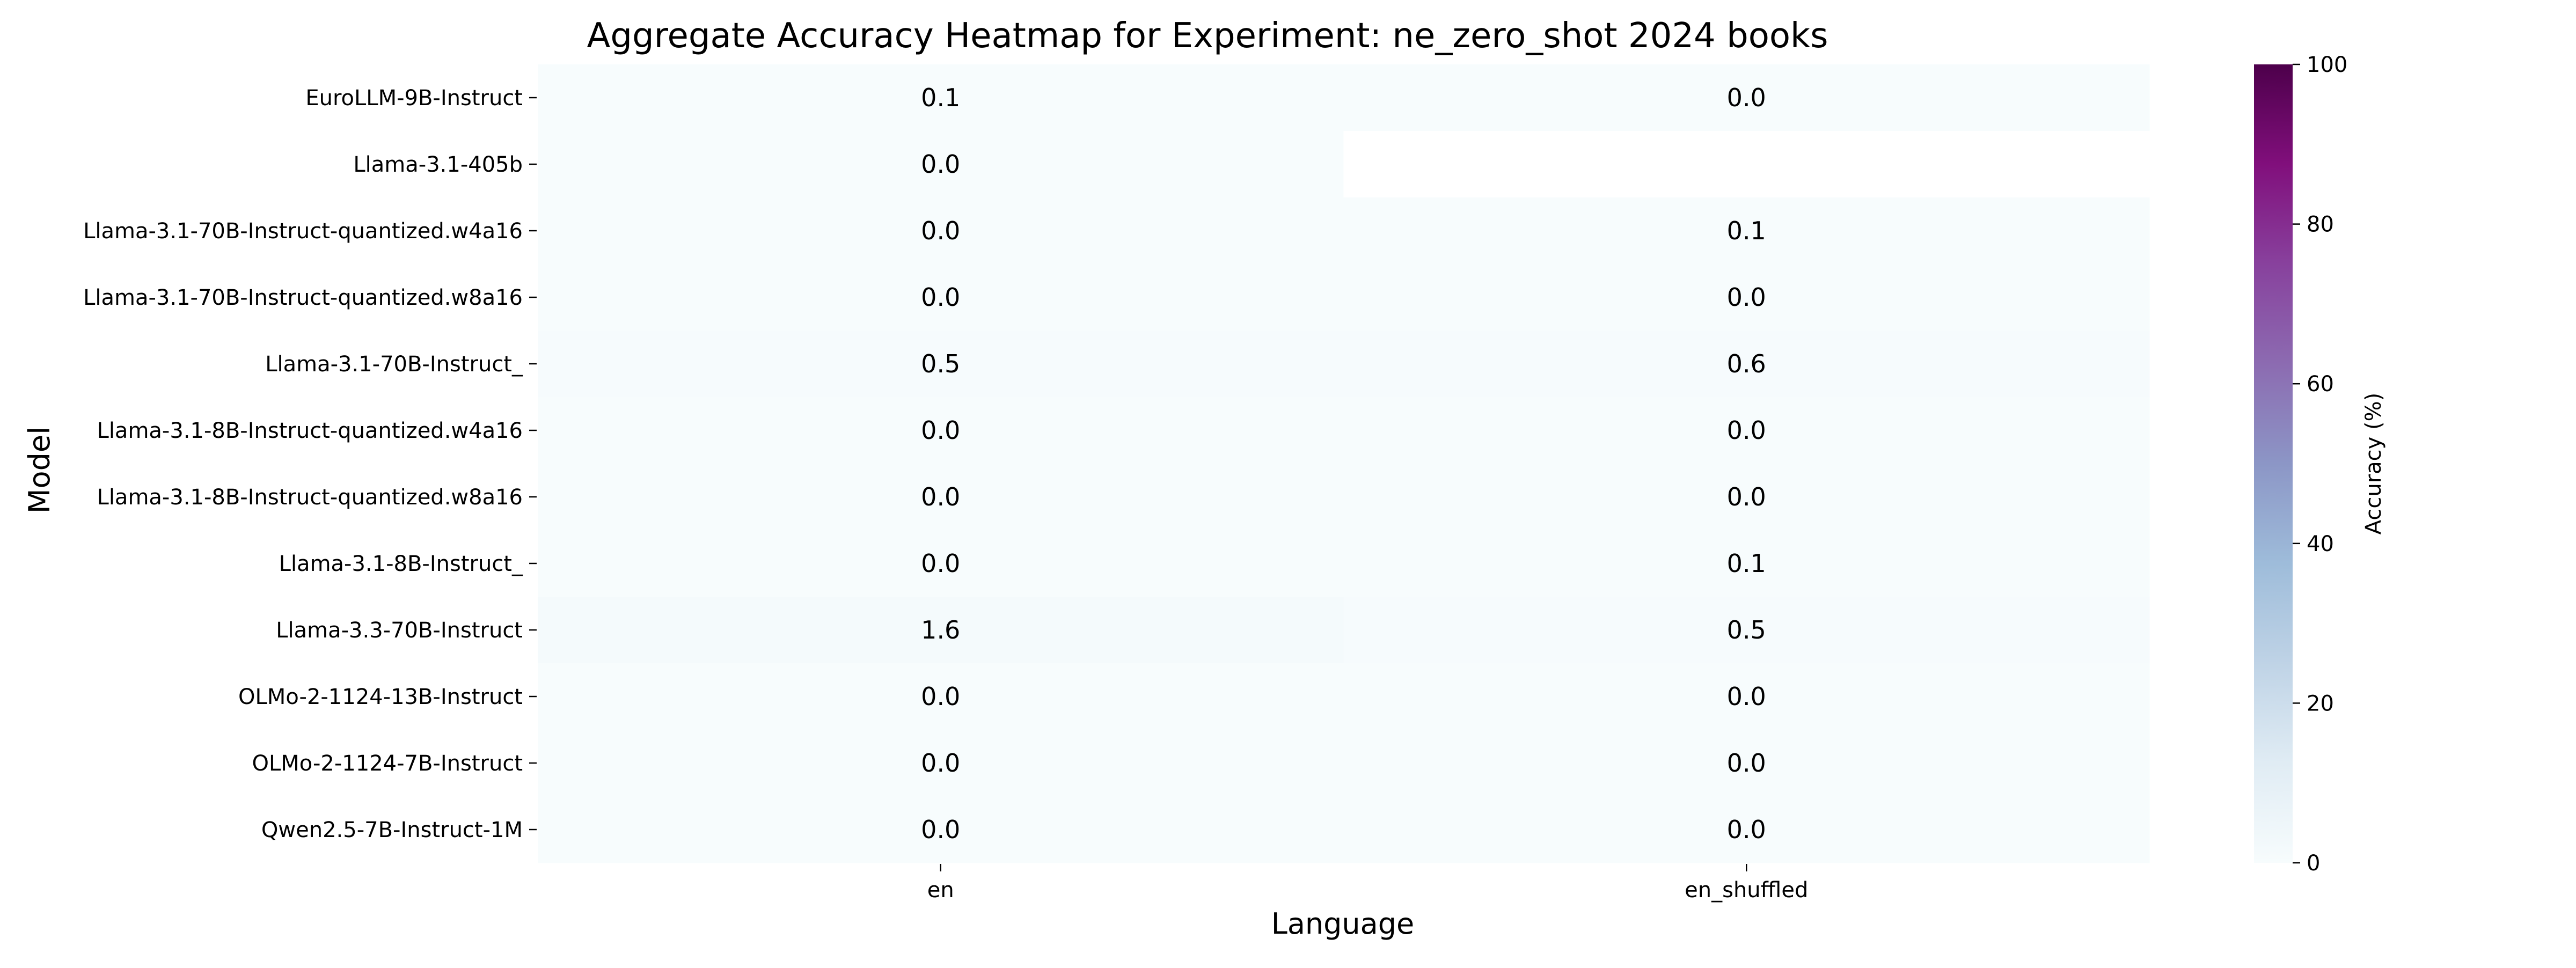 The image size is (2576, 968). I want to click on colorbar: 0 20 40 60 80 100 Accuracy (%), so click(2320, 464).